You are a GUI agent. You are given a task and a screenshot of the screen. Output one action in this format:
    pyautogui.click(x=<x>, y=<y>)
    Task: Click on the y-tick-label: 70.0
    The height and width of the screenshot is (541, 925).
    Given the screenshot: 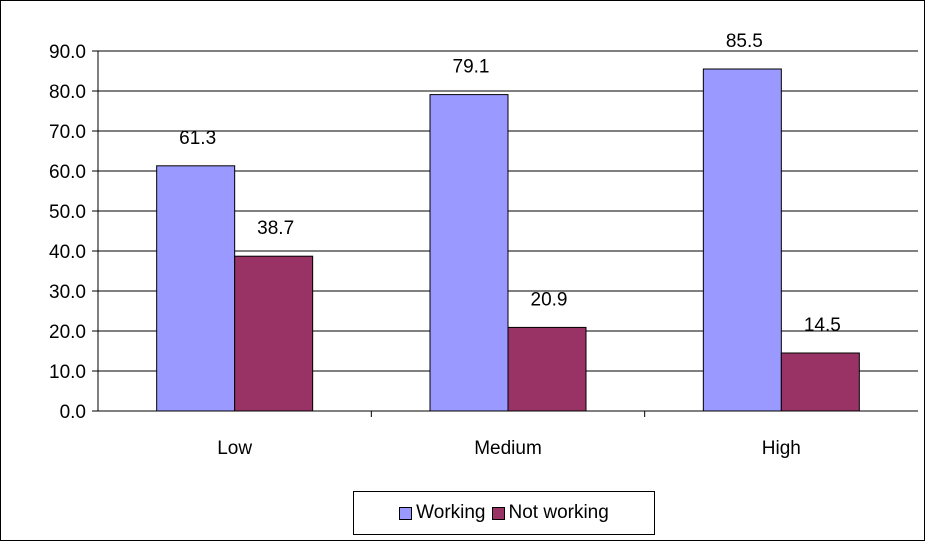 What is the action you would take?
    pyautogui.click(x=67, y=132)
    